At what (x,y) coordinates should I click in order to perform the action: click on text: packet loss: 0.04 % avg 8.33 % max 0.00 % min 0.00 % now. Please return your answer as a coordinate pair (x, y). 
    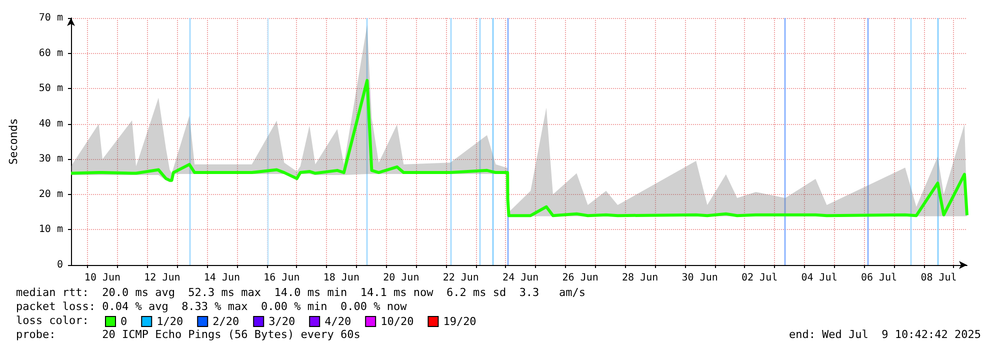
    Looking at the image, I should click on (212, 306).